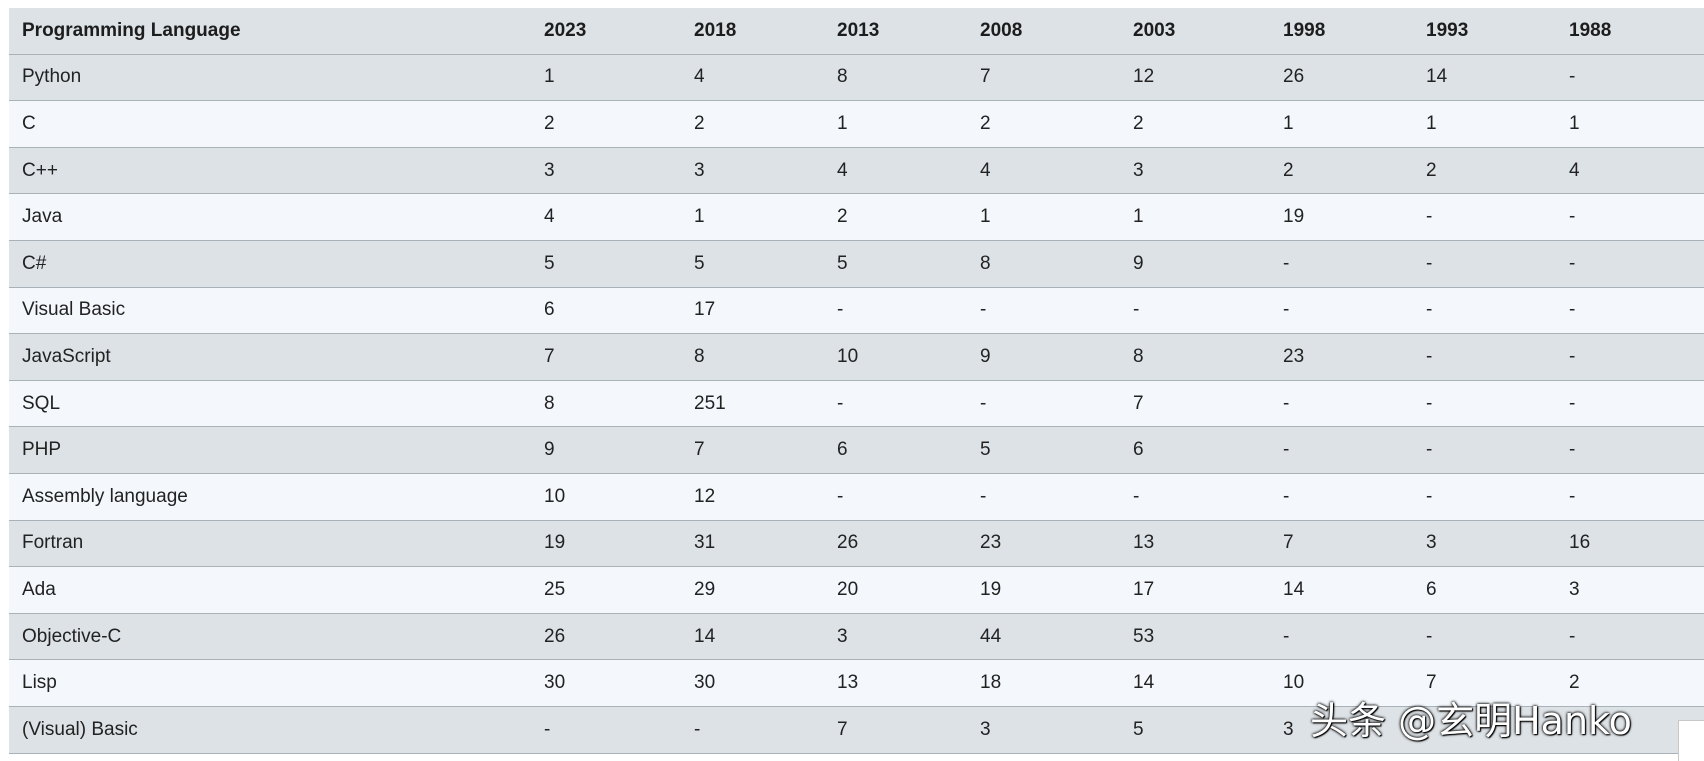  I want to click on table-row: Python 1 4 8 7 12 26 14-, so click(856, 78).